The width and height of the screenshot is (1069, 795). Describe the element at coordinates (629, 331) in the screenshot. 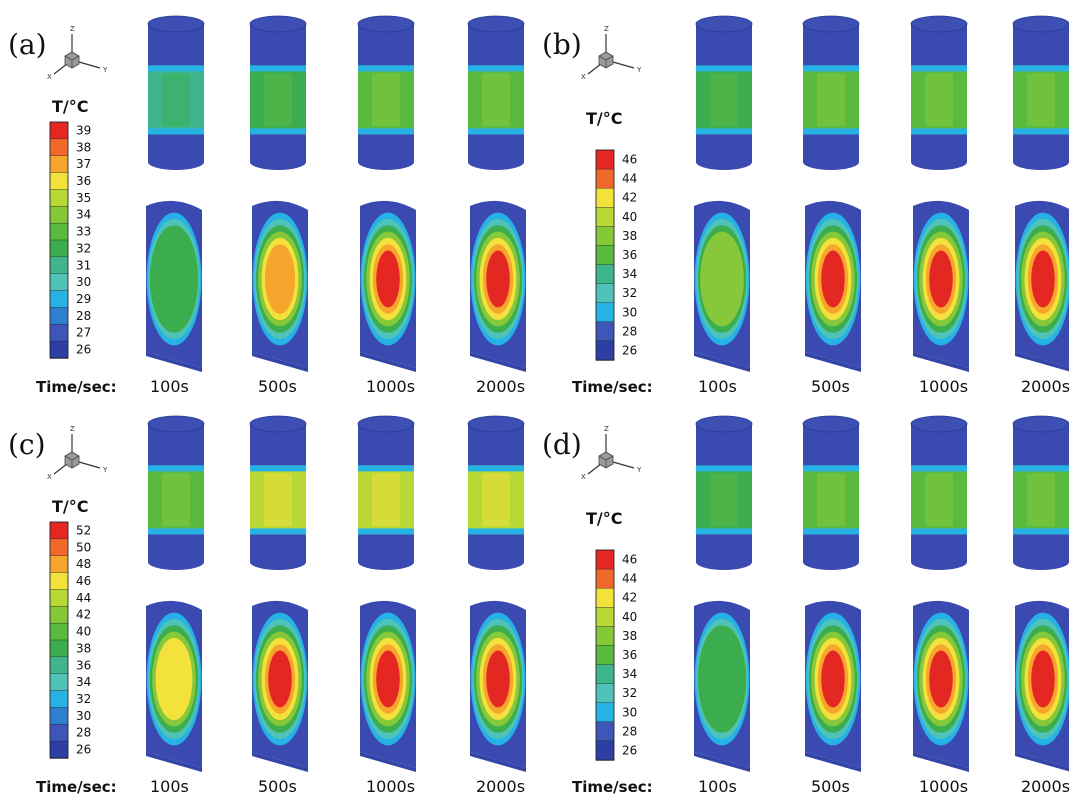

I see `colorbar-tick-label: 28` at that location.